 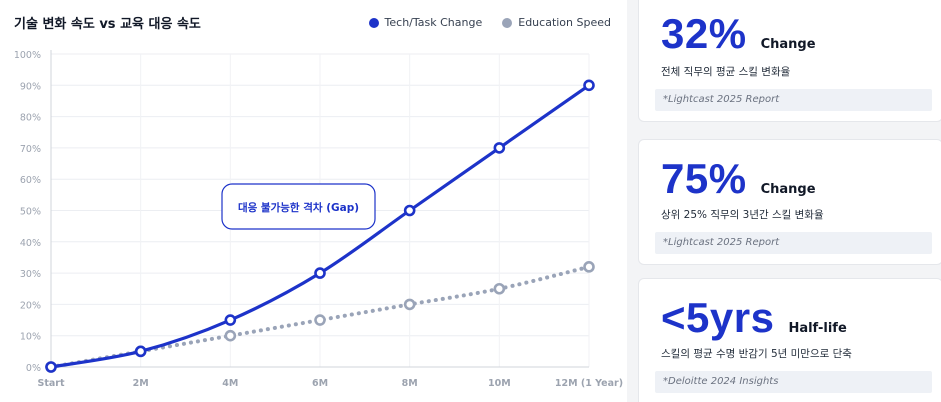 I want to click on stat-unit: Half-life, so click(x=817, y=328).